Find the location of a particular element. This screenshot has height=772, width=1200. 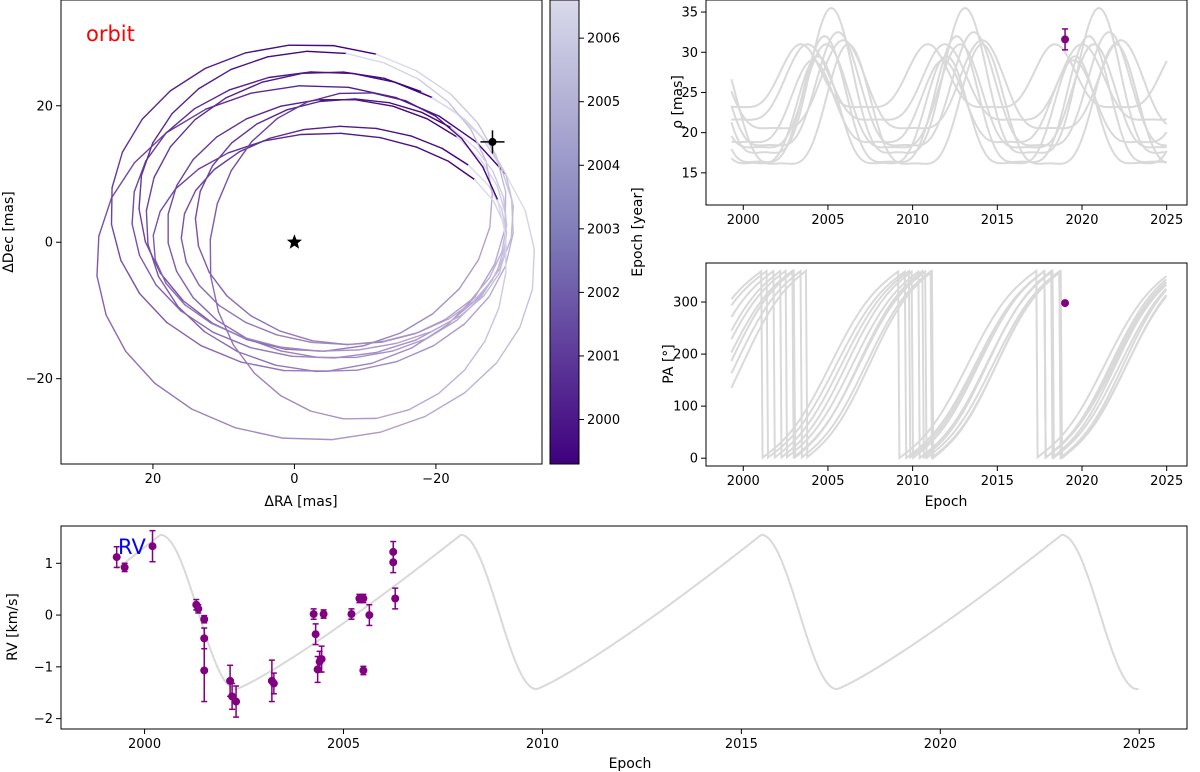

colorbar-tick-label: 2001 is located at coordinates (603, 356).